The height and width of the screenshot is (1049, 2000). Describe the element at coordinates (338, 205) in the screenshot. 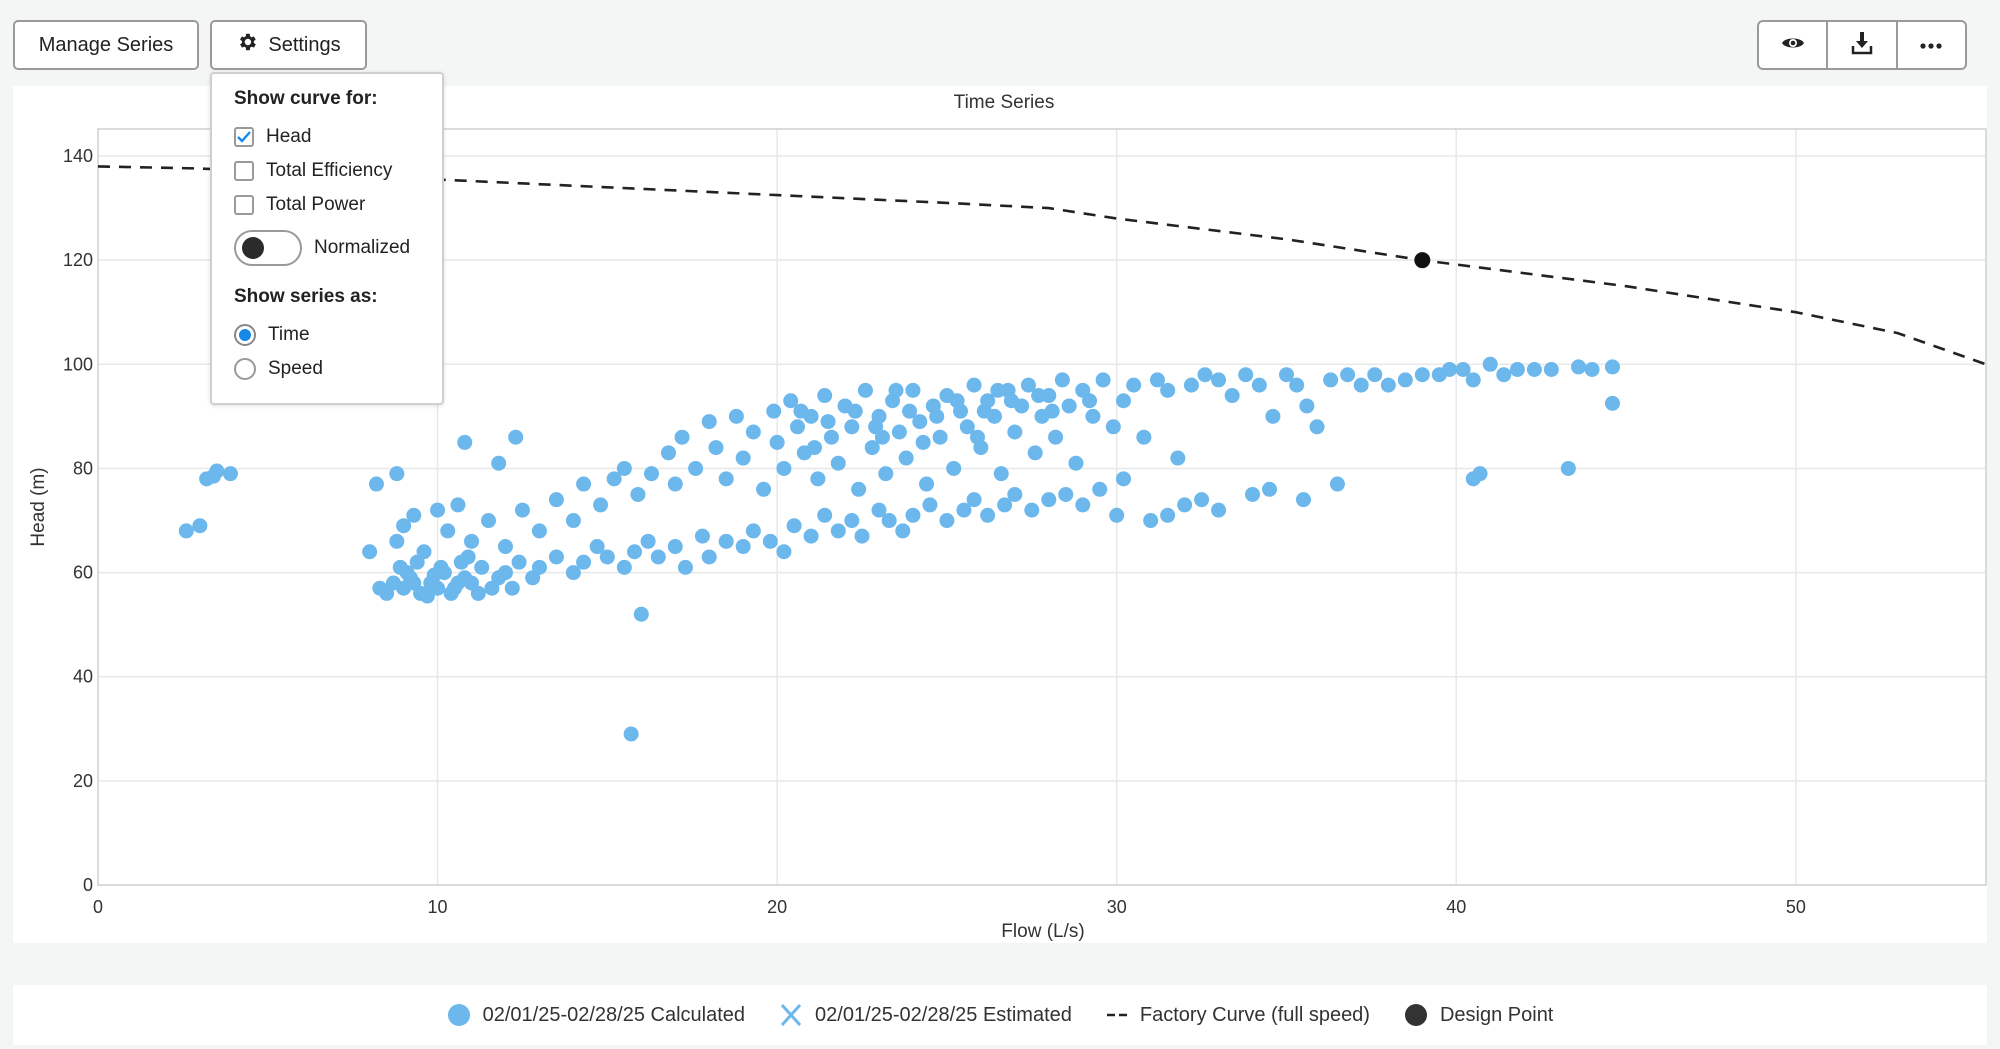

I see `checkbox-total-power: Total Power` at that location.